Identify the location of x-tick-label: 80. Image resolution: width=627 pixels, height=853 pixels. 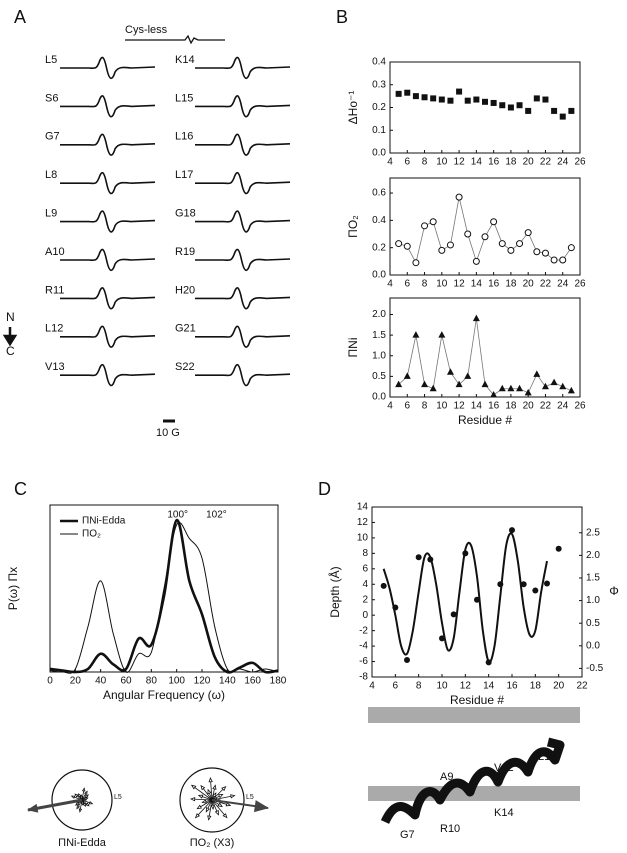
(152, 681).